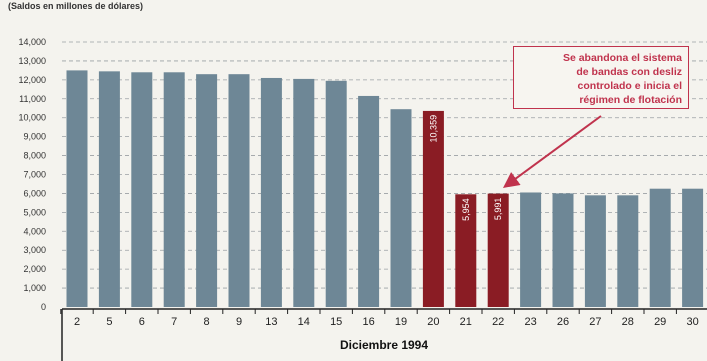 This screenshot has width=707, height=361. I want to click on y-tick-label: 3,000, so click(34, 250).